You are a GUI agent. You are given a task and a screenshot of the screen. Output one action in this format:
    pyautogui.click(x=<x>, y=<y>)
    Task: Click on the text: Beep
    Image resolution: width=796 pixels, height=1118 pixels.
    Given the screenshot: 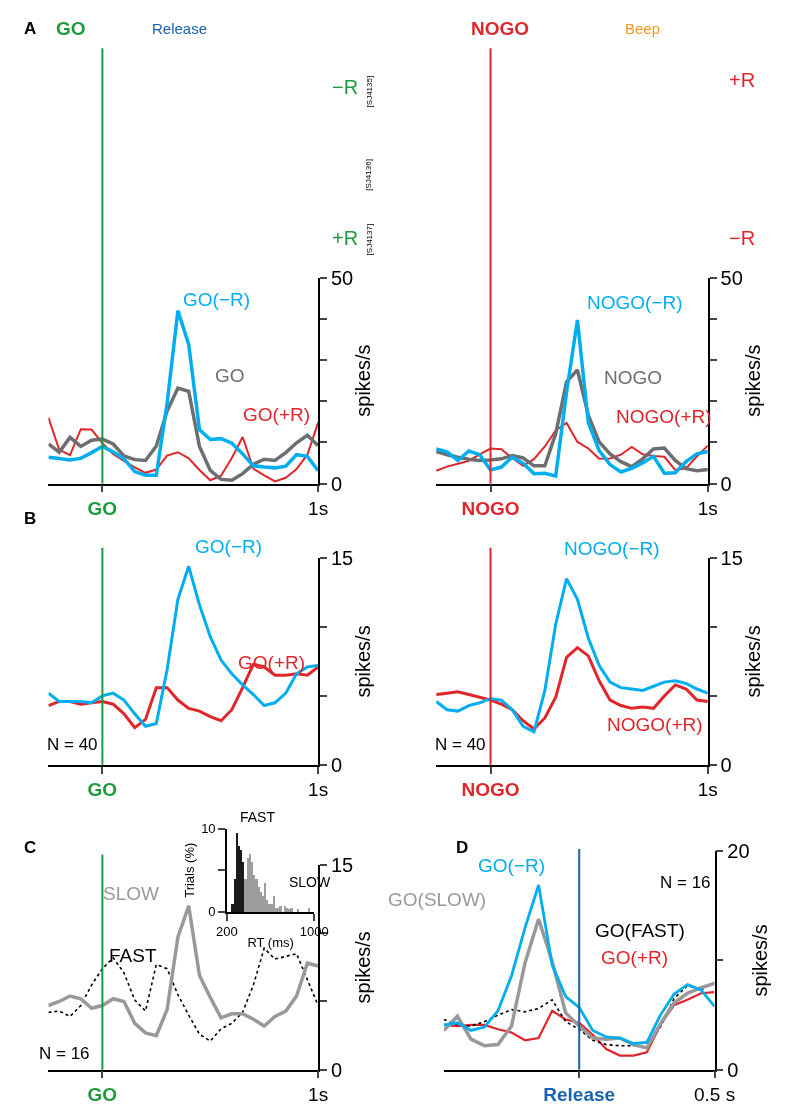 What is the action you would take?
    pyautogui.click(x=643, y=28)
    